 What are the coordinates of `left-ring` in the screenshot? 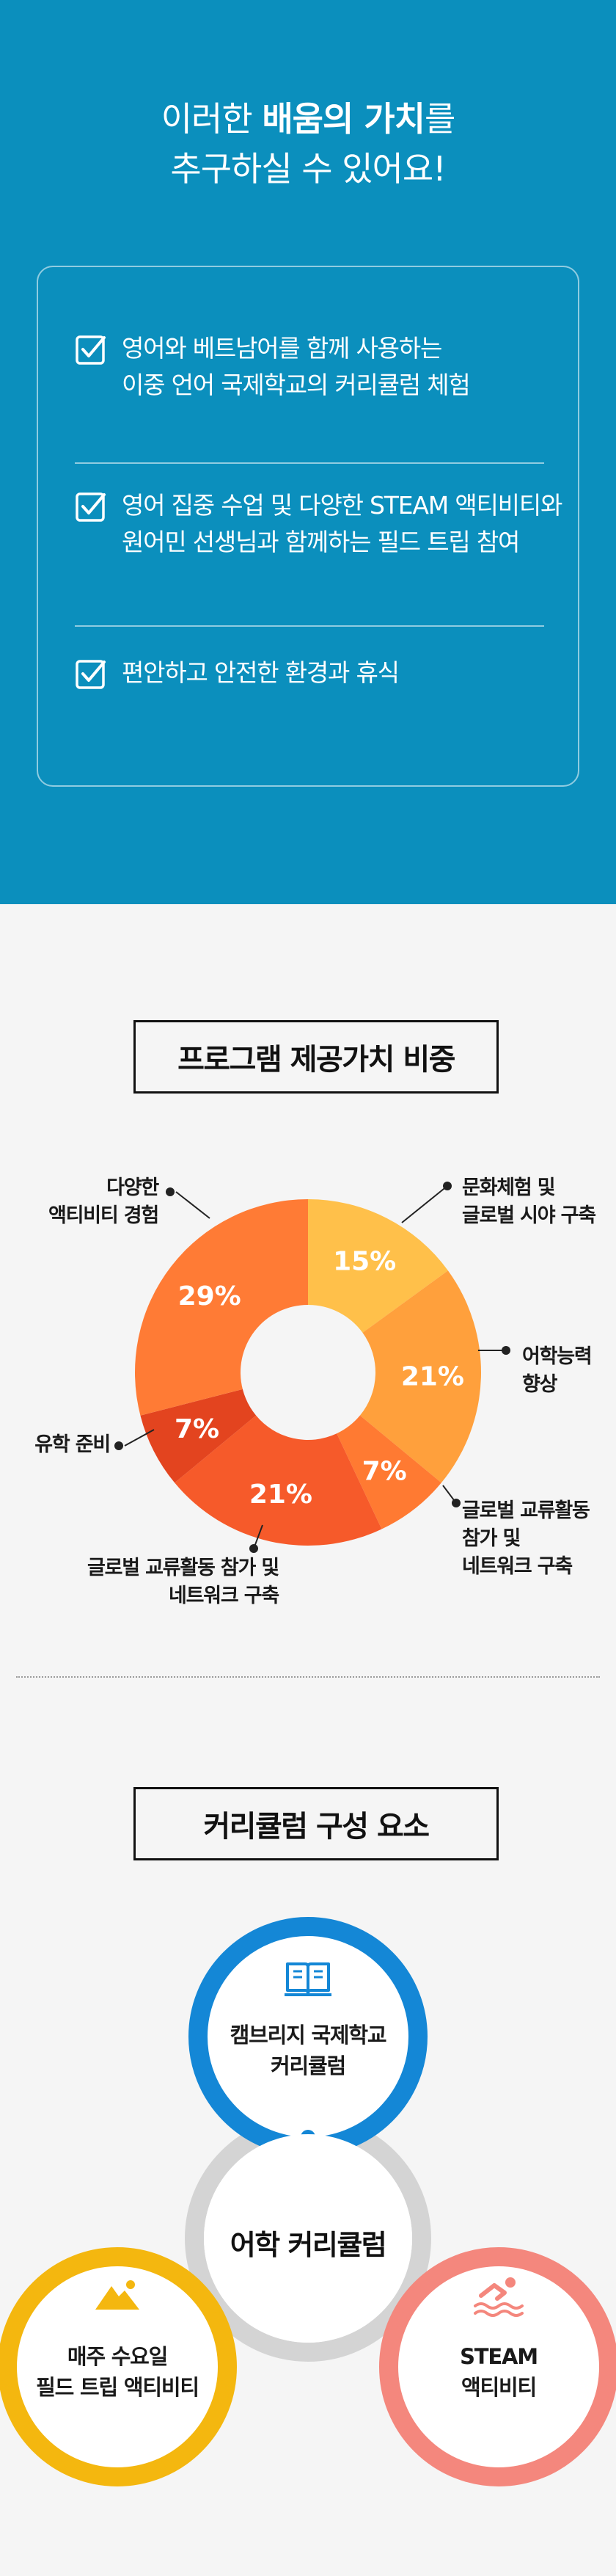 It's located at (118, 2366).